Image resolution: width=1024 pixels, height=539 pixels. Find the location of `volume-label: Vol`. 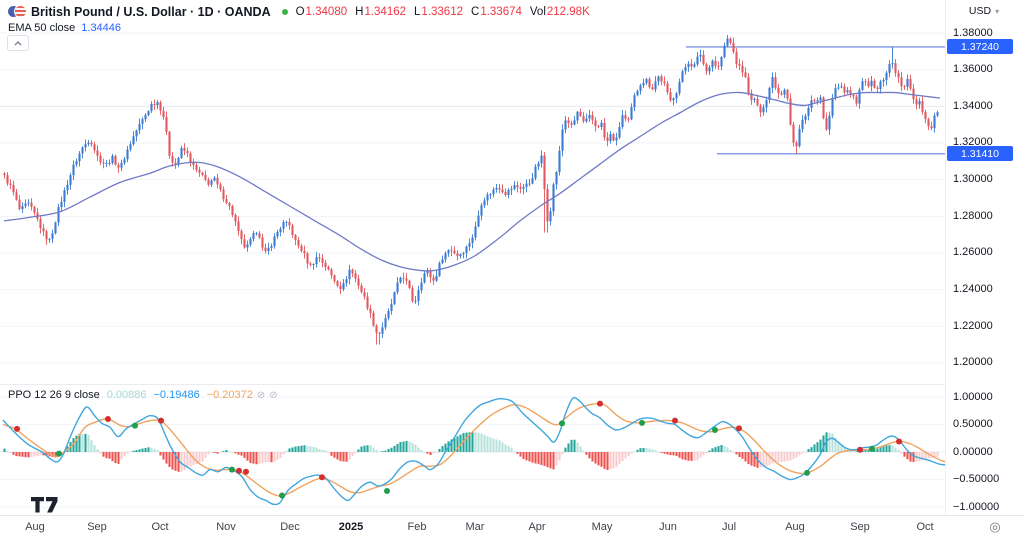

volume-label: Vol is located at coordinates (537, 12).